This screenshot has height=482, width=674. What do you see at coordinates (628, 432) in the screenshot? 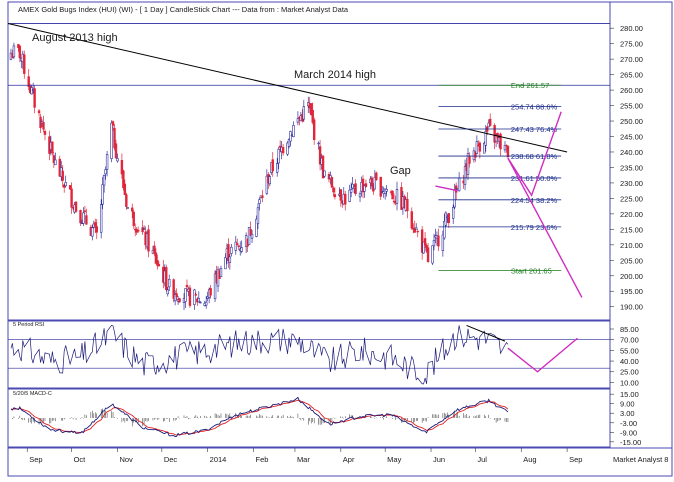
I see `macd-y-tick-label: -9.00` at bounding box center [628, 432].